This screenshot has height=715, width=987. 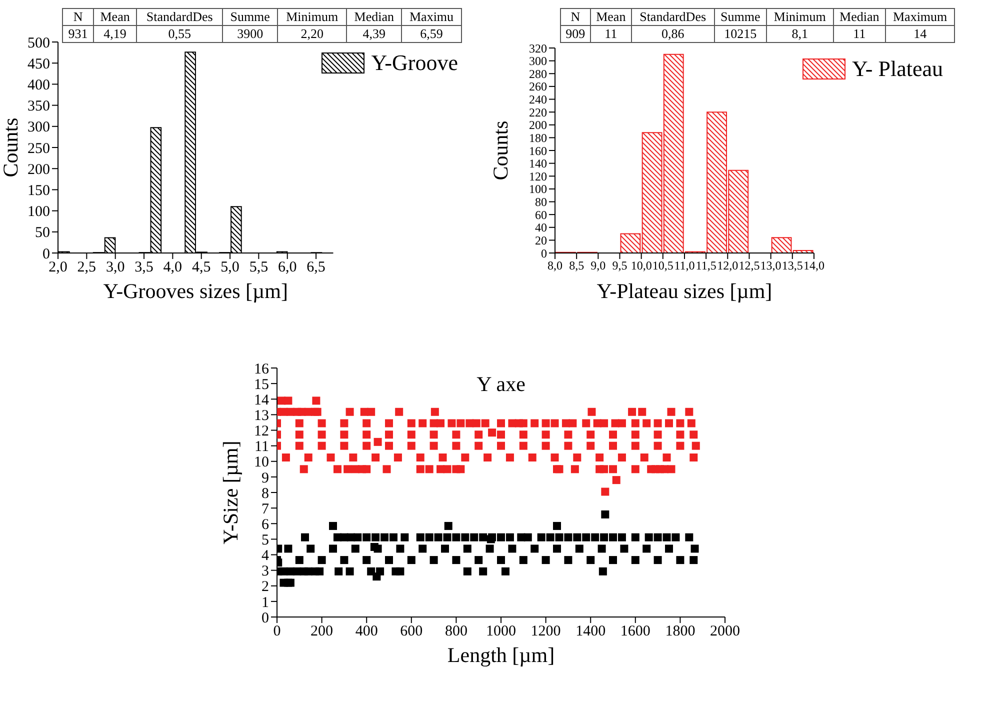 I want to click on y-tick-label: 150, so click(x=39, y=191).